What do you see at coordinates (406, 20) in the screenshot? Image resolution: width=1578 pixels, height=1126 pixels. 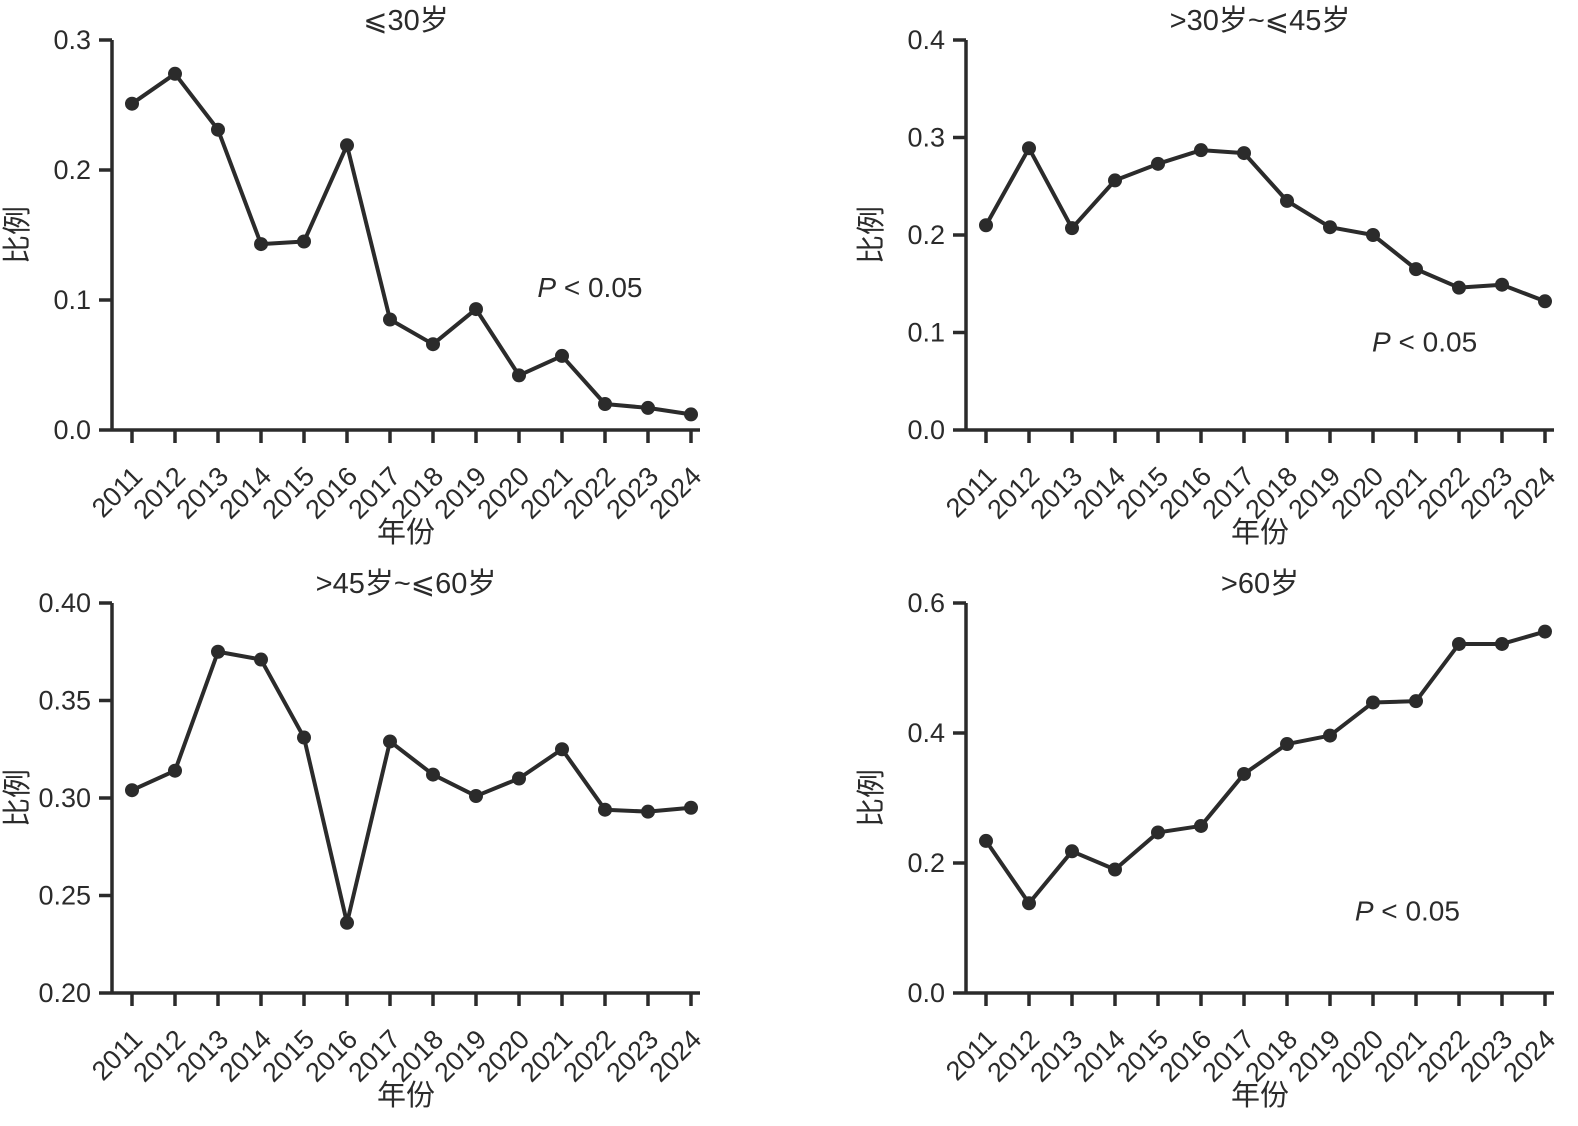 I see `chart-title: ⩽30岁` at bounding box center [406, 20].